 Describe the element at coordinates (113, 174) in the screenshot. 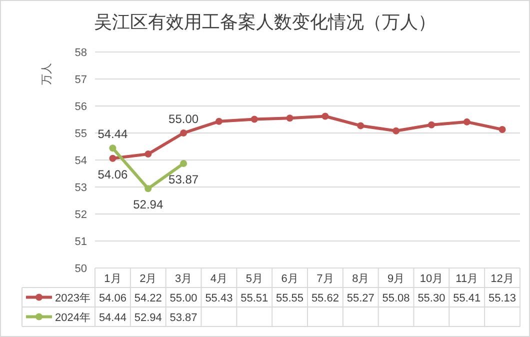

I see `annotation: 54.06` at that location.